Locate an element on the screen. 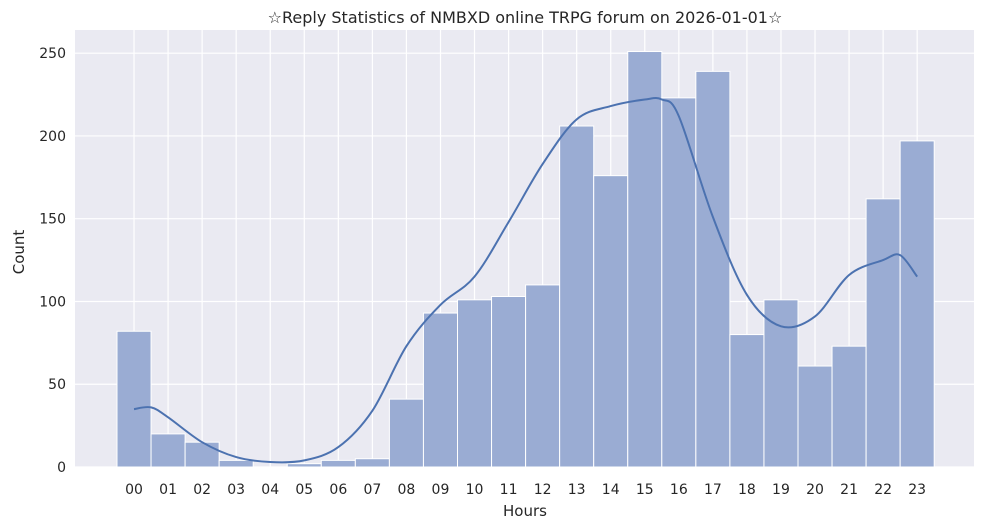  x-tick-label: 18 is located at coordinates (747, 490).